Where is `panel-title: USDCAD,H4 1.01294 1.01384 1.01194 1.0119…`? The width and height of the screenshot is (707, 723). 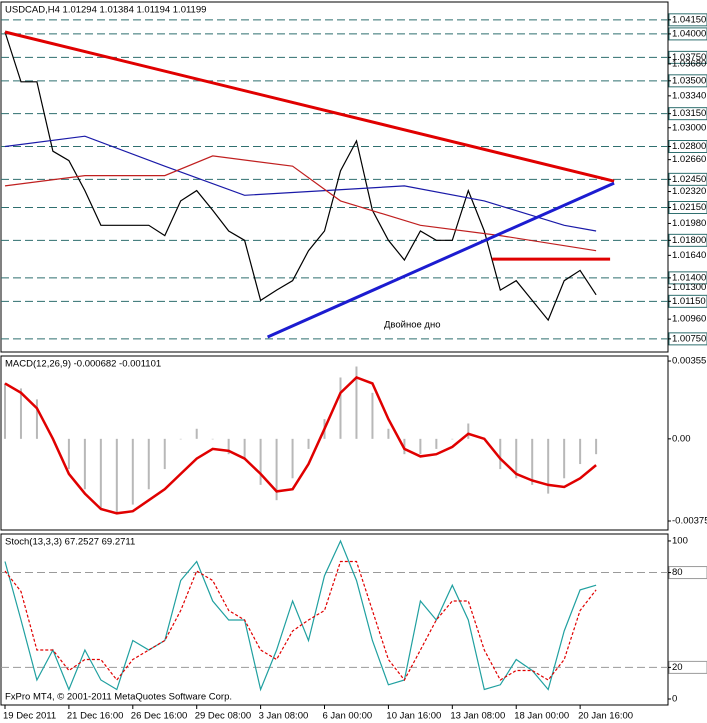
panel-title: USDCAD,H4 1.01294 1.01384 1.01194 1.0119… is located at coordinates (105, 10).